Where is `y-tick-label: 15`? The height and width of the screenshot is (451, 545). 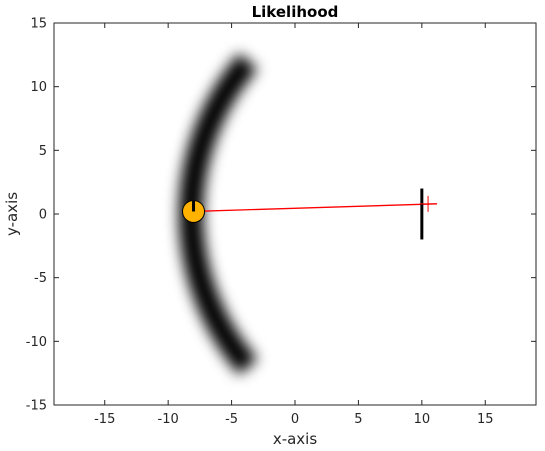 y-tick-label: 15 is located at coordinates (38, 24).